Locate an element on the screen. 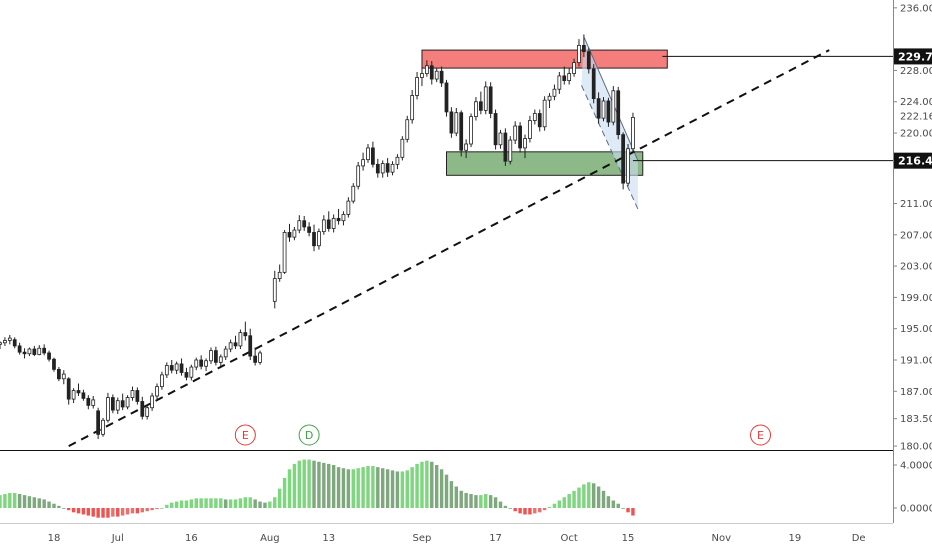 The image size is (932, 550). event-marker-D: D is located at coordinates (309, 435).